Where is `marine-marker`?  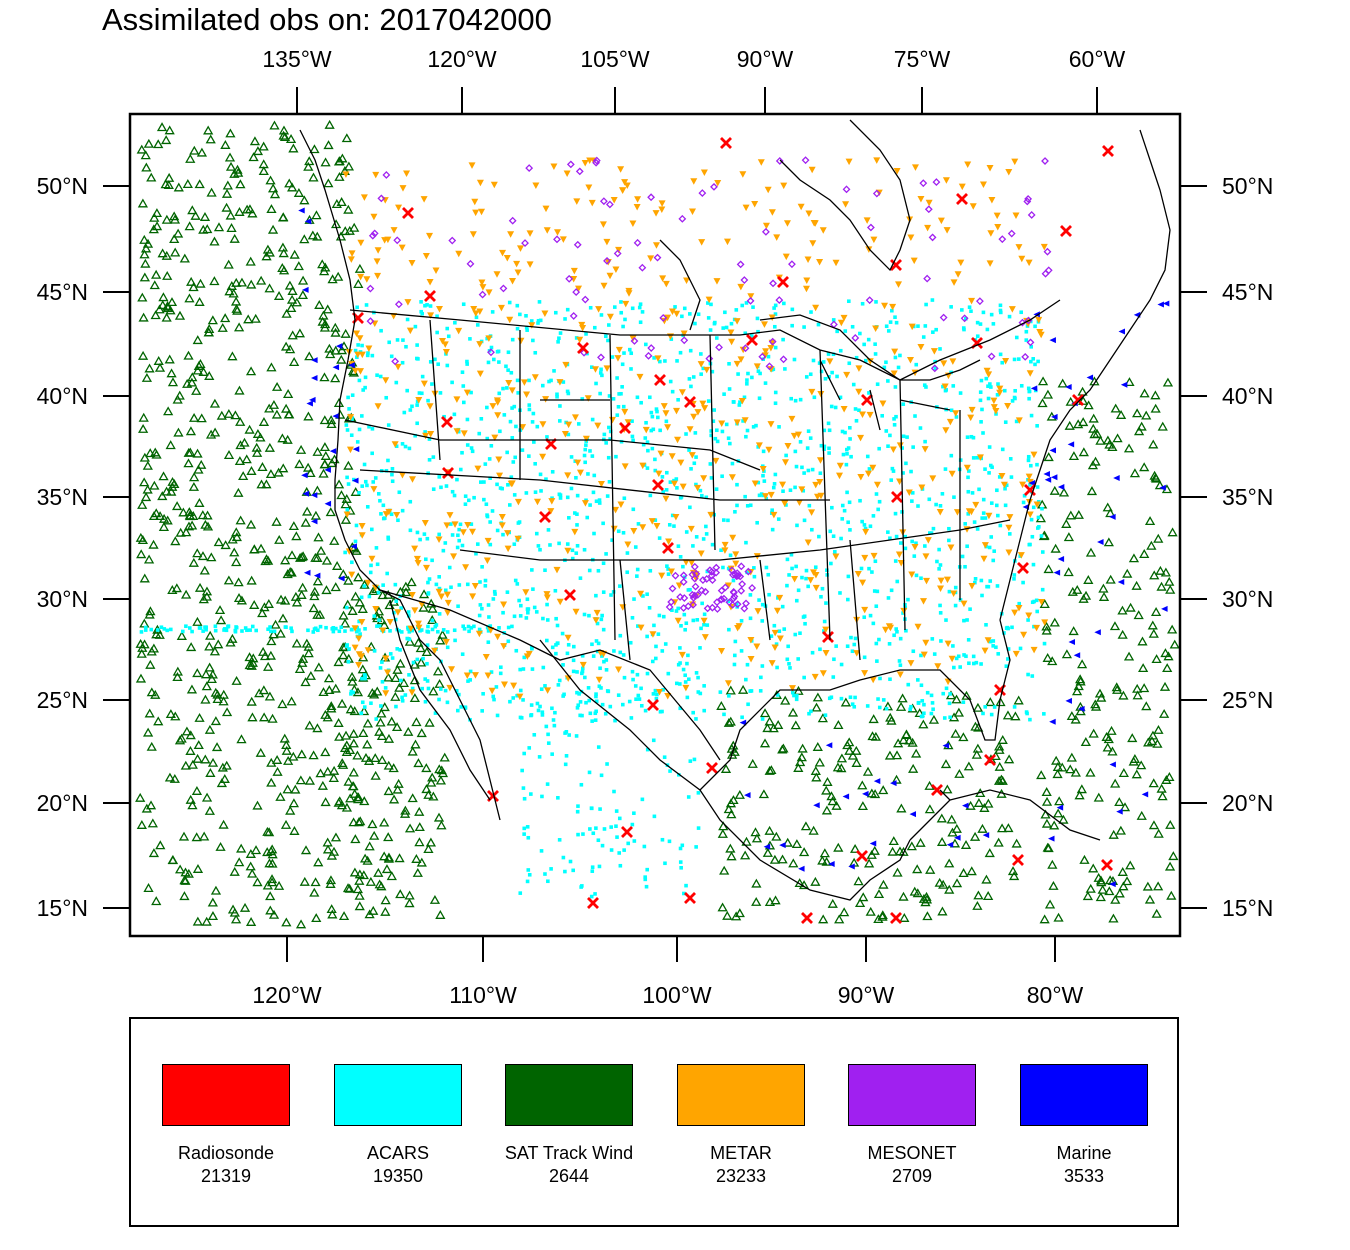
marine-marker is located at coordinates (1052, 340).